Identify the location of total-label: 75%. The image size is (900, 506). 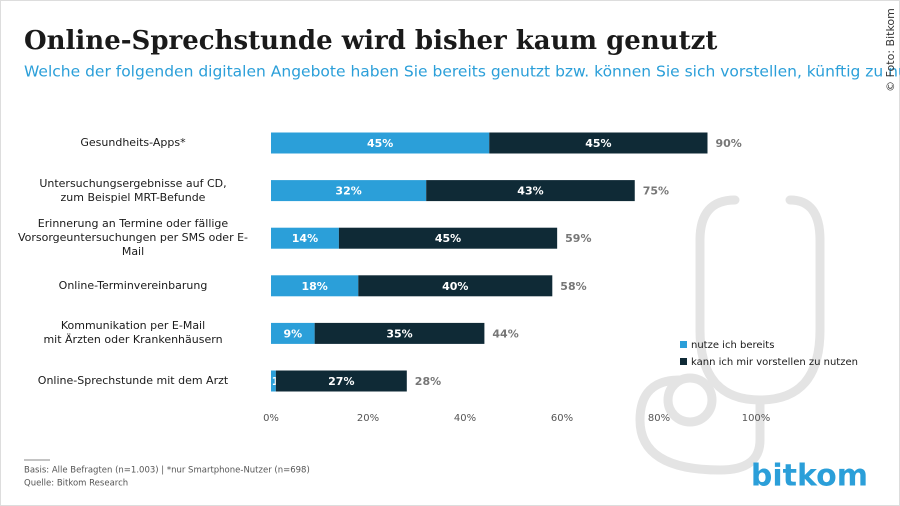
(656, 191).